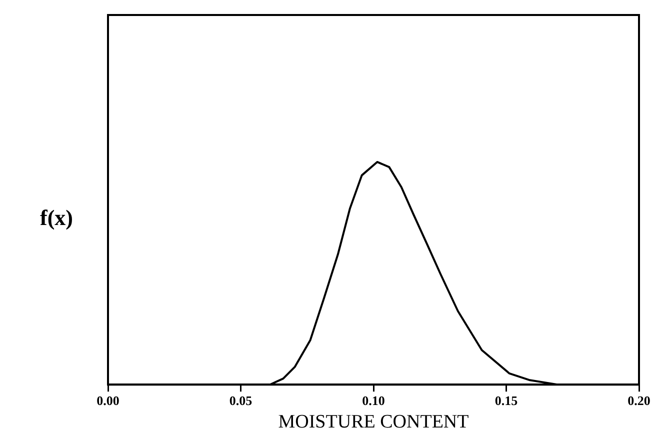 The height and width of the screenshot is (438, 661). What do you see at coordinates (506, 400) in the screenshot?
I see `x-tick-label: 0.15` at bounding box center [506, 400].